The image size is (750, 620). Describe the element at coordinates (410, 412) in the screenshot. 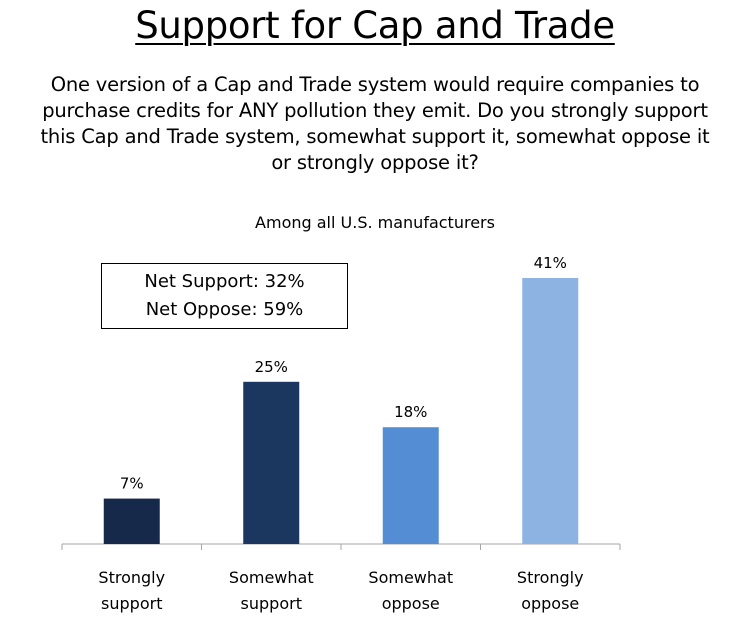

I see `bar-value-label: 18%` at that location.